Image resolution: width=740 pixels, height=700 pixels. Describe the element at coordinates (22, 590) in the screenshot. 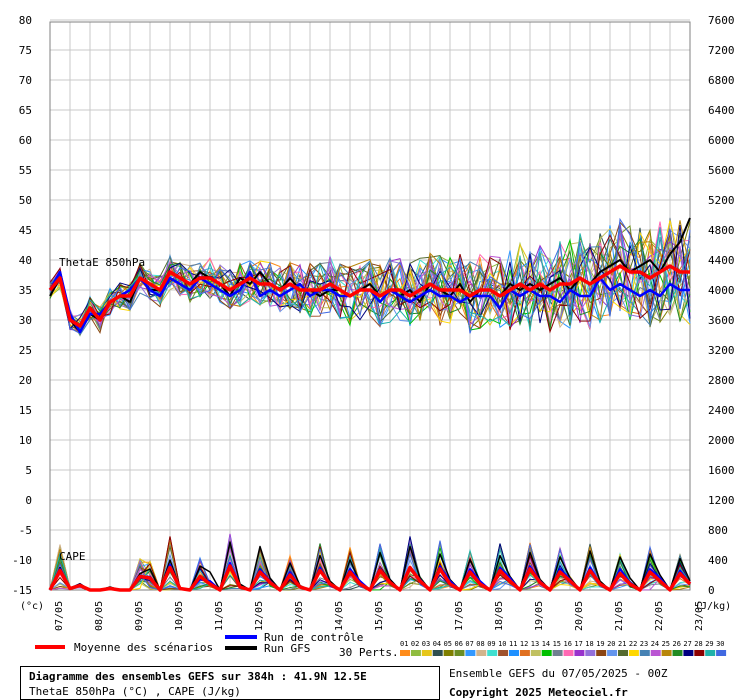

I see `y-left-tick: -15` at that location.